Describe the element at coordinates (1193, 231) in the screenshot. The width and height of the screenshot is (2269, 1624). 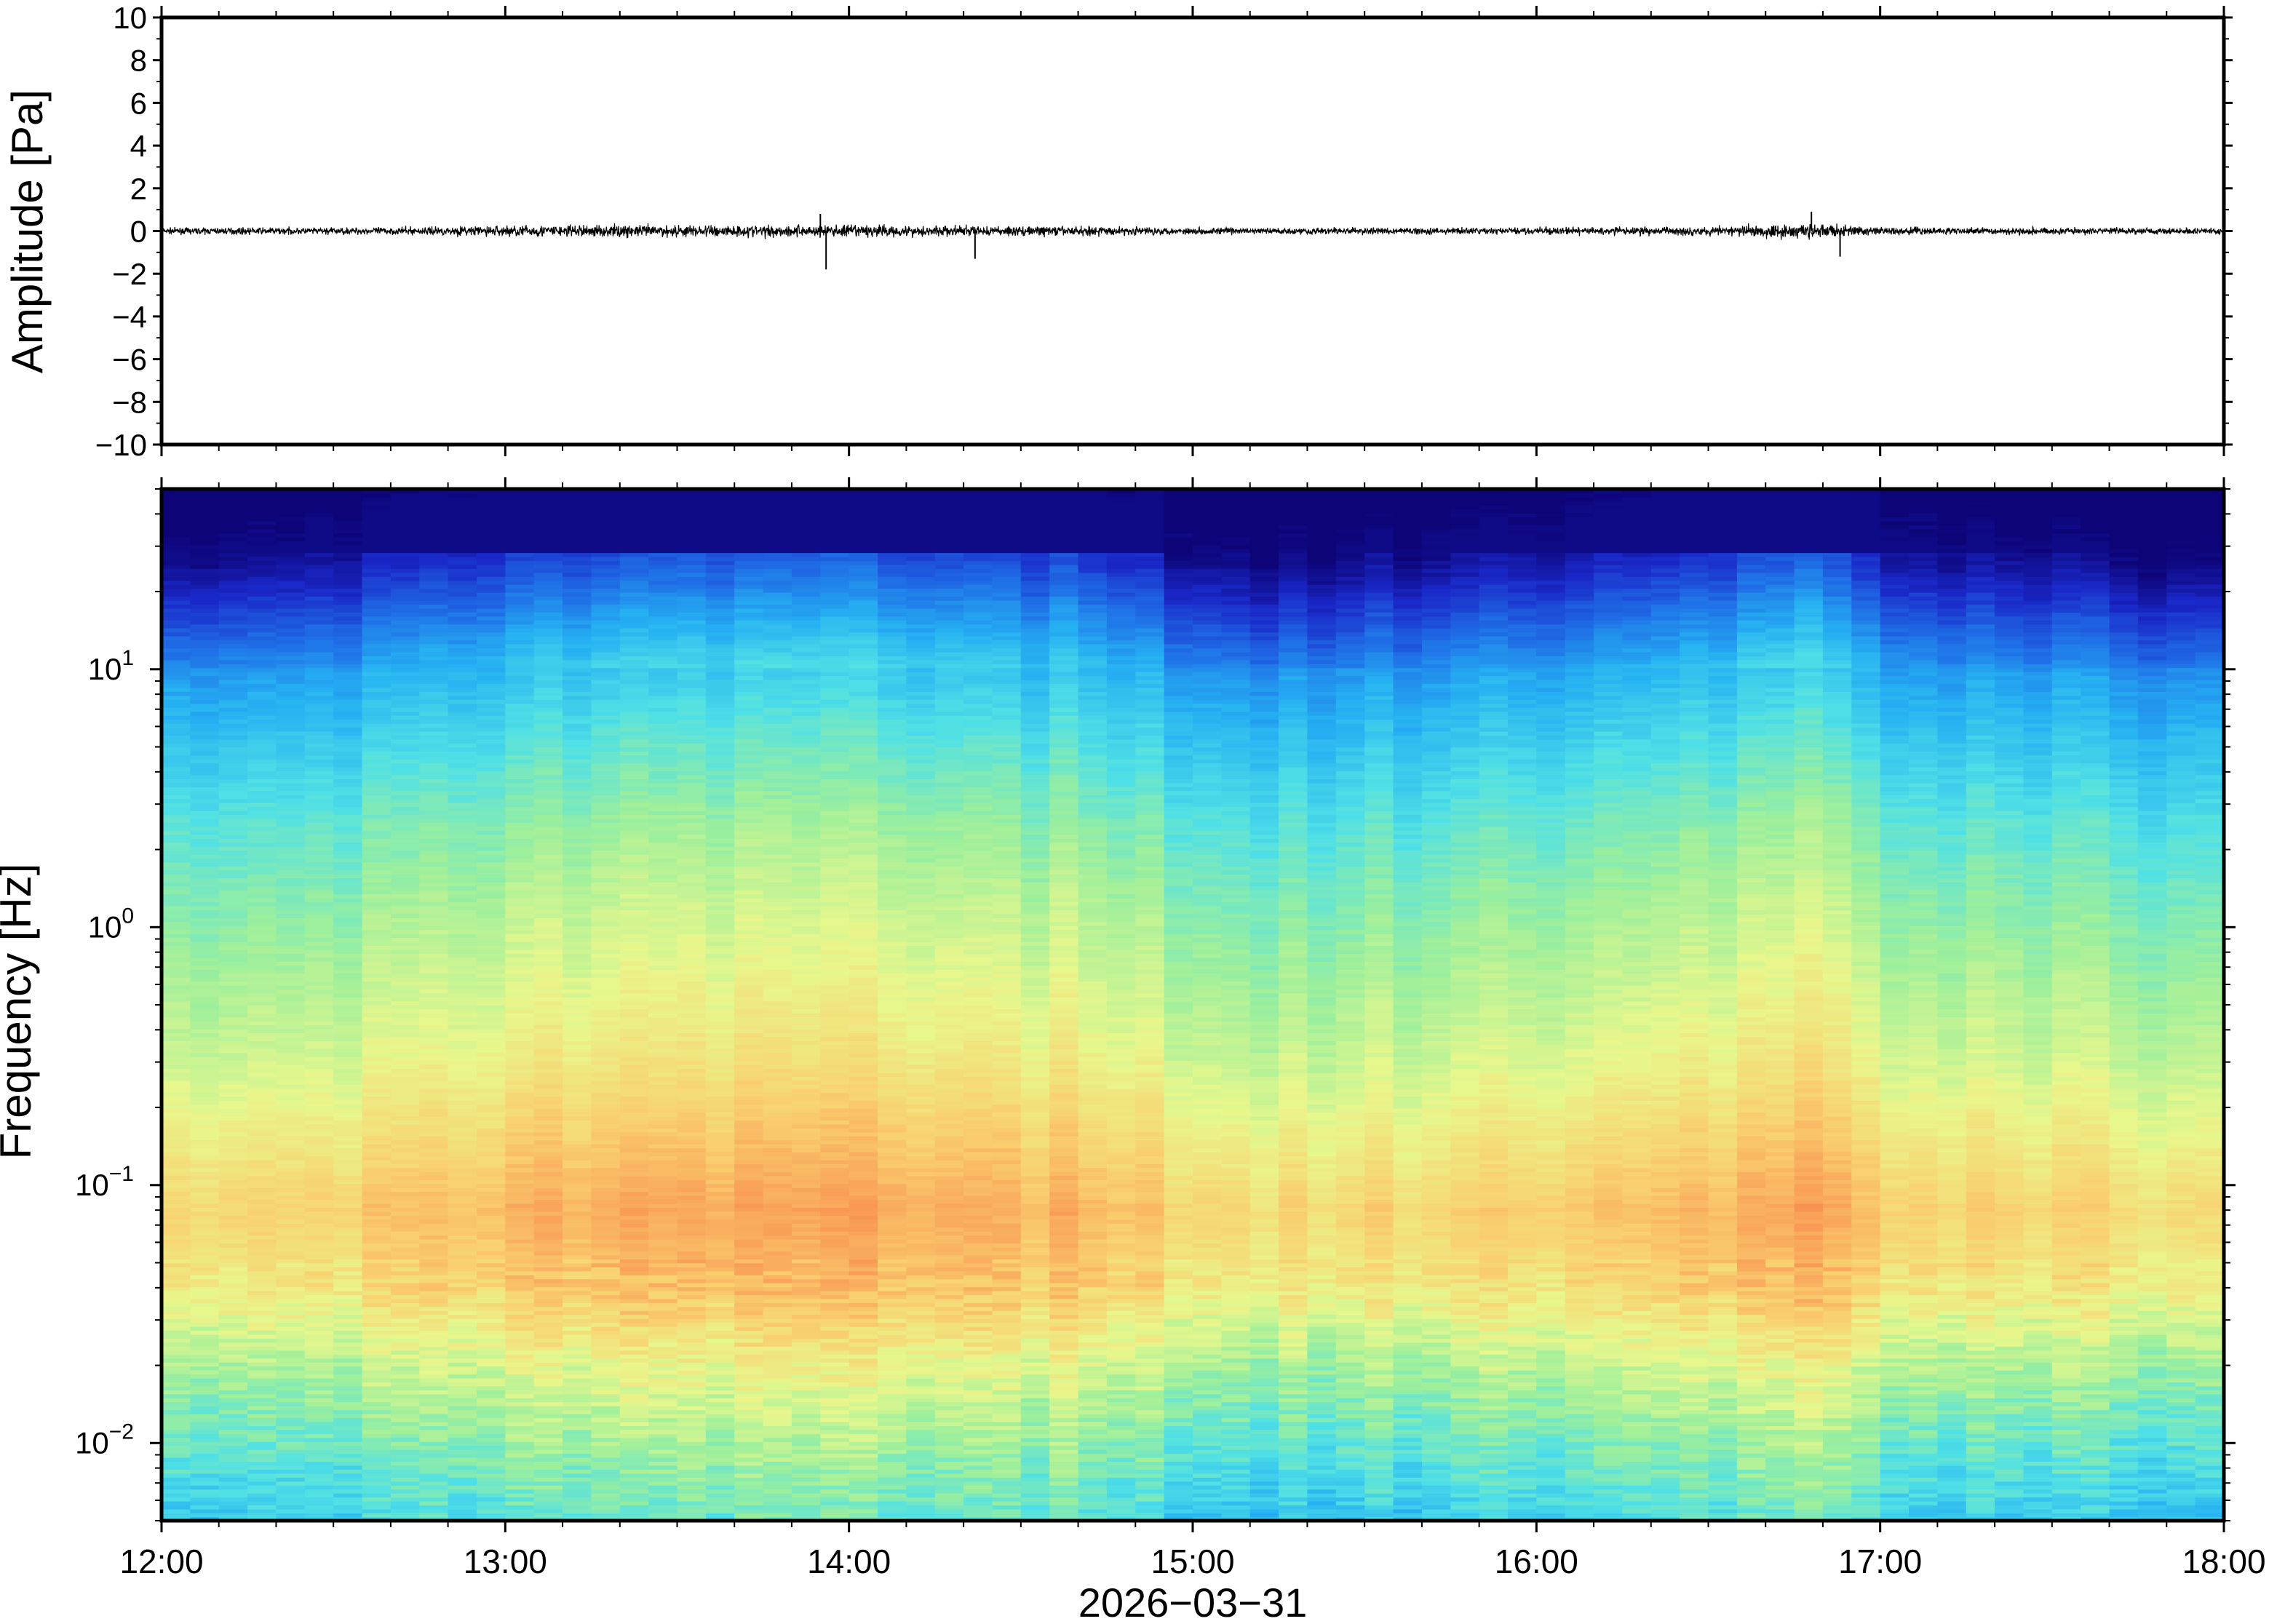
I see `waveform-line` at that location.